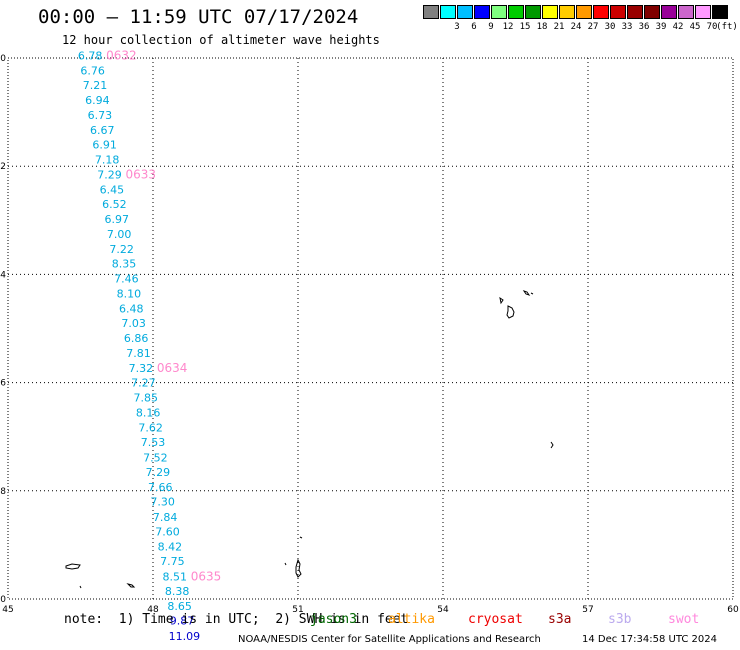  Describe the element at coordinates (508, 27) in the screenshot. I see `legend-label: 12` at that location.